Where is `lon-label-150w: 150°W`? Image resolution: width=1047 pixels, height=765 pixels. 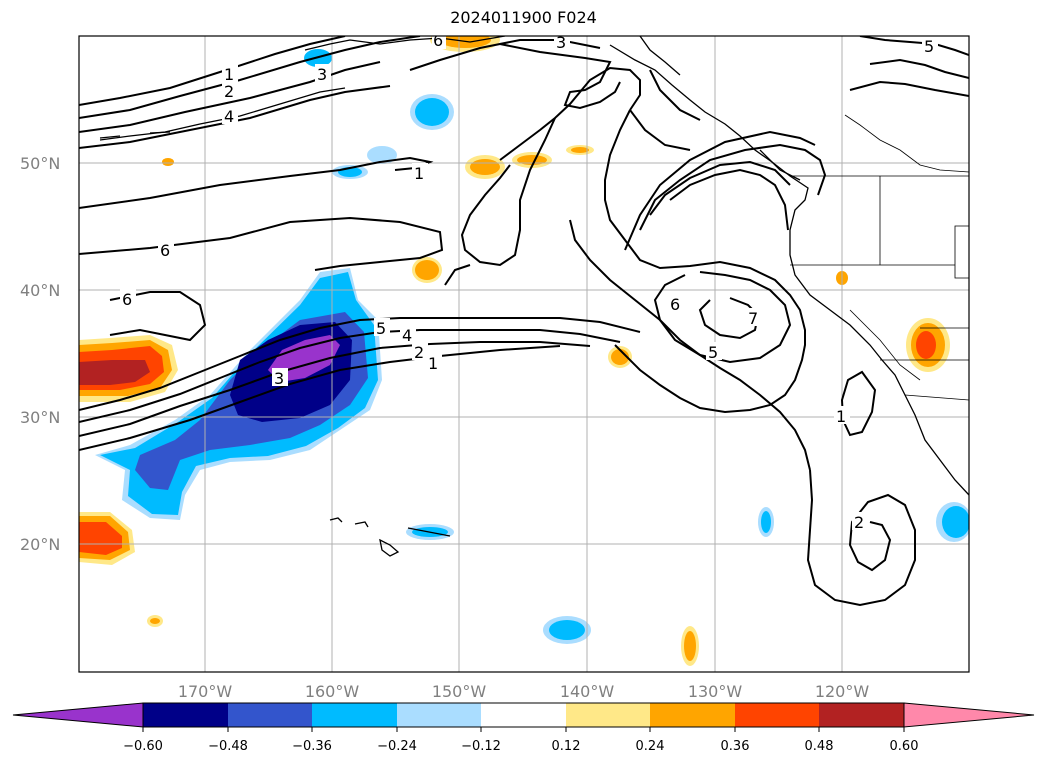 lon-label-150w: 150°W is located at coordinates (459, 691).